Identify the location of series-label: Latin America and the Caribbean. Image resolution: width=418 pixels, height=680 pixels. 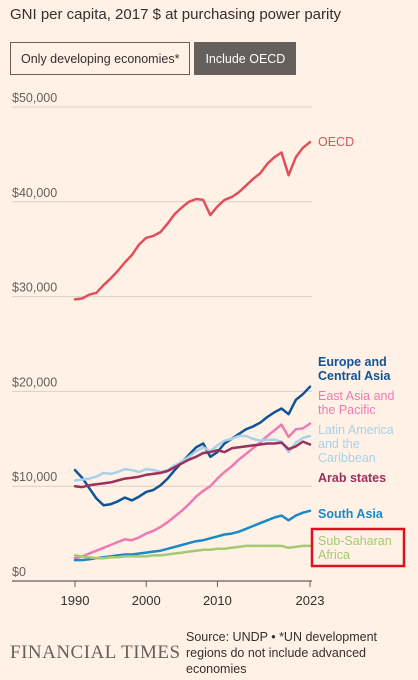
(356, 444).